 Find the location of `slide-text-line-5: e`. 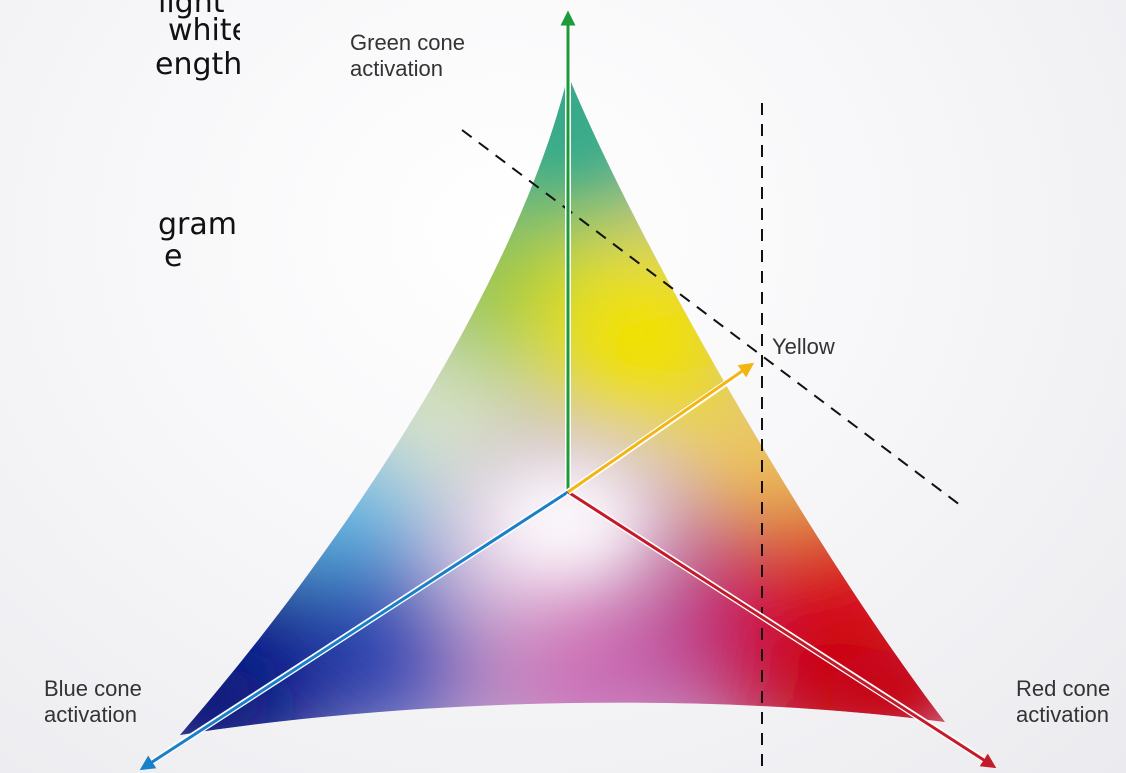

slide-text-line-5: e is located at coordinates (173, 256).